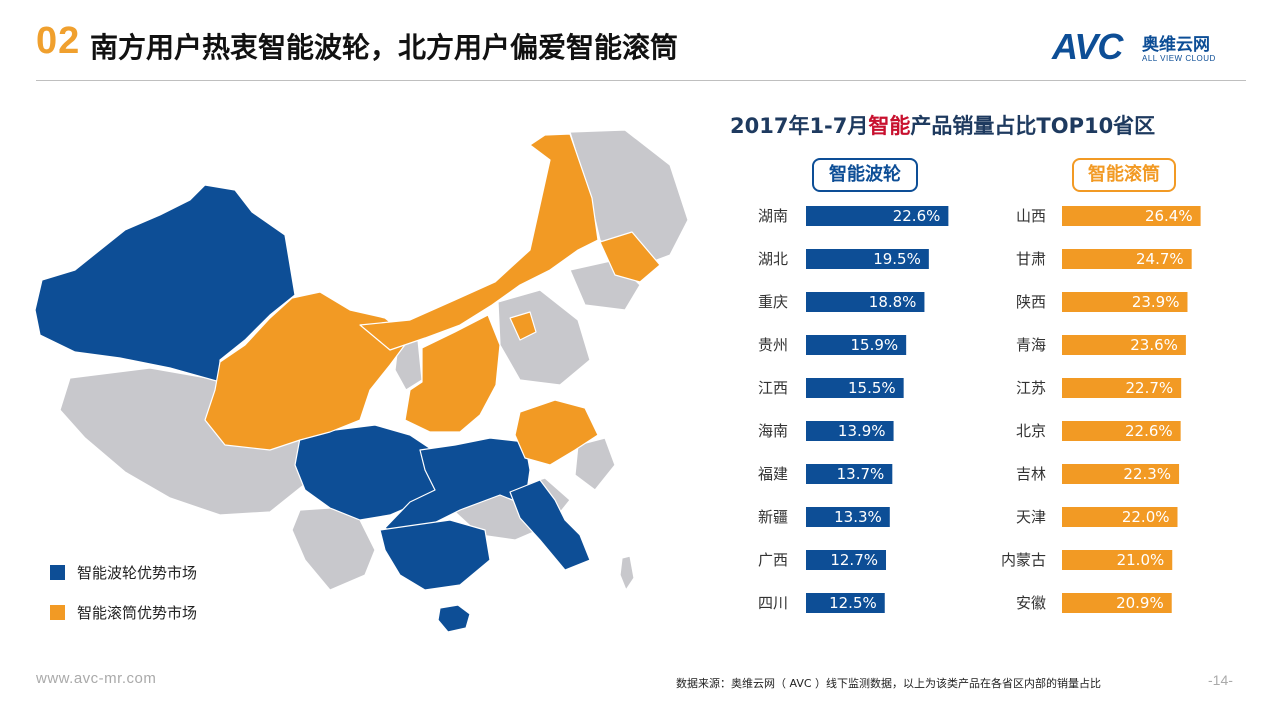  I want to click on page-number: -14-, so click(1220, 680).